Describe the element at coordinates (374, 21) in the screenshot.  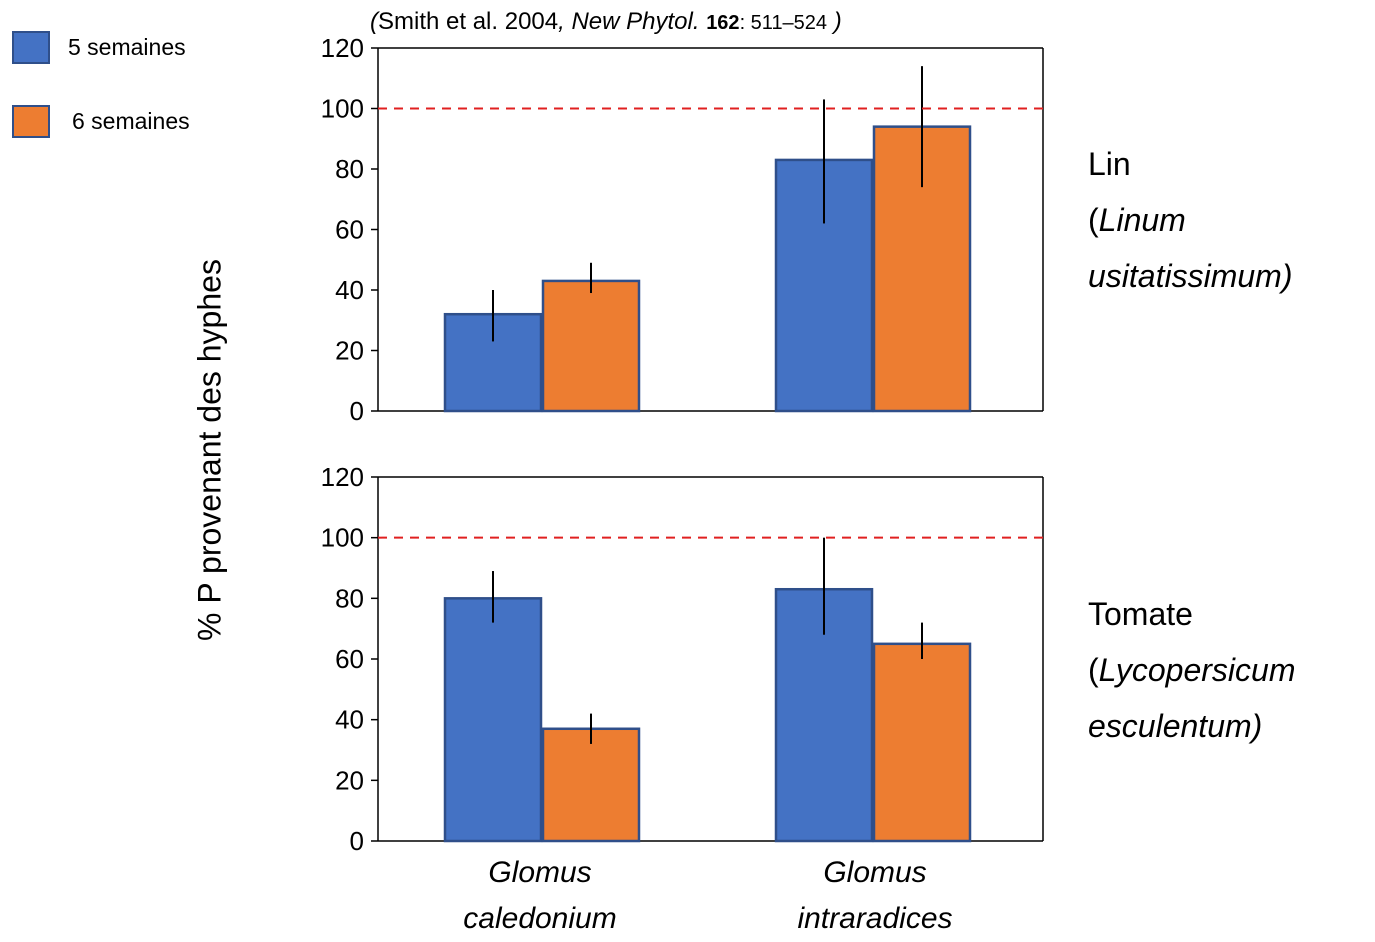
I see `citation-open-paren: (` at that location.